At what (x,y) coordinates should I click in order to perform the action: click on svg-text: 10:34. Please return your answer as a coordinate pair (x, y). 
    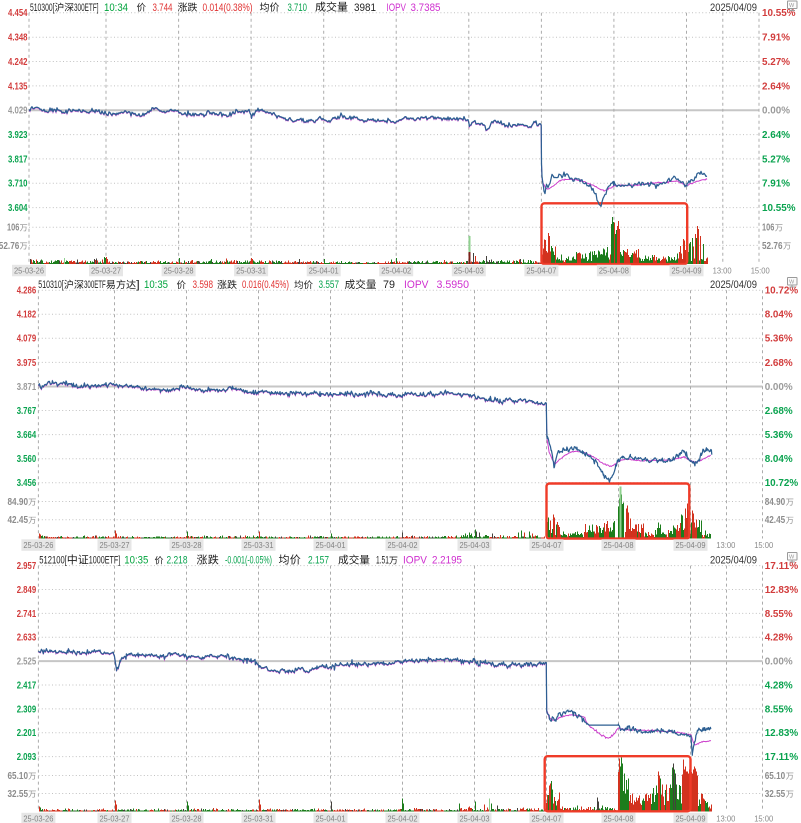
    Looking at the image, I should click on (116, 8).